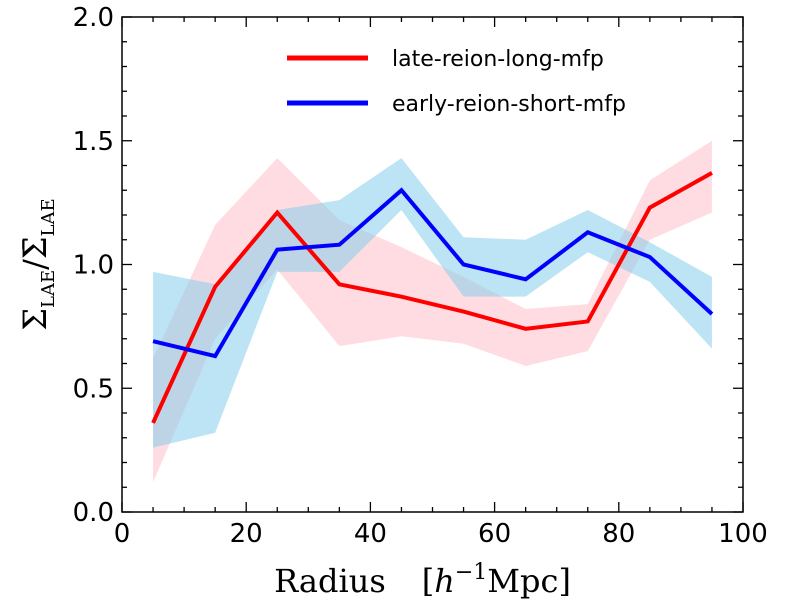 This screenshot has height=600, width=800. I want to click on y-axis-label: ΣLAE/Σ̄LAE, so click(37, 264).